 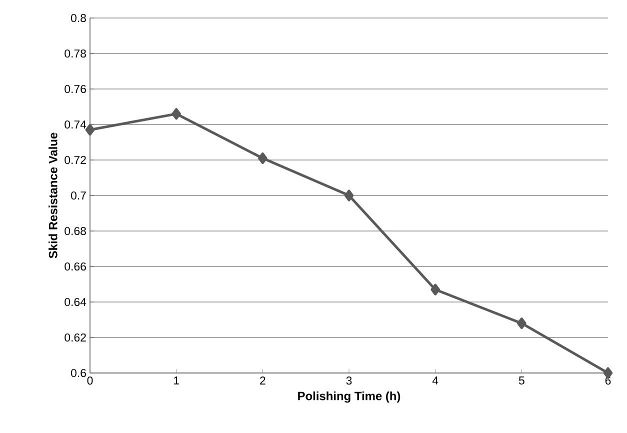 What do you see at coordinates (75, 266) in the screenshot?
I see `y-tick-label: 0.66` at bounding box center [75, 266].